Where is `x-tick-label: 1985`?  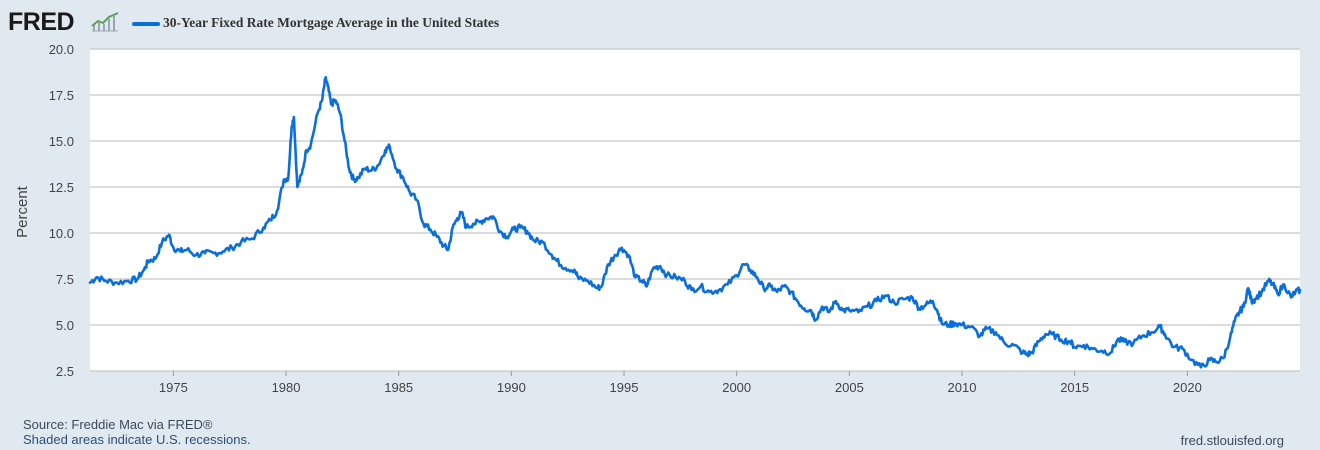
x-tick-label: 1985 is located at coordinates (398, 387).